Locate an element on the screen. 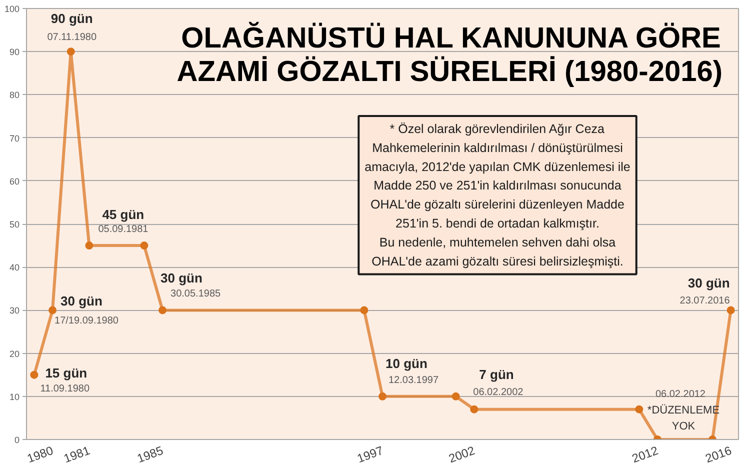 The width and height of the screenshot is (740, 470). x-tick-label: 2016 is located at coordinates (718, 454).